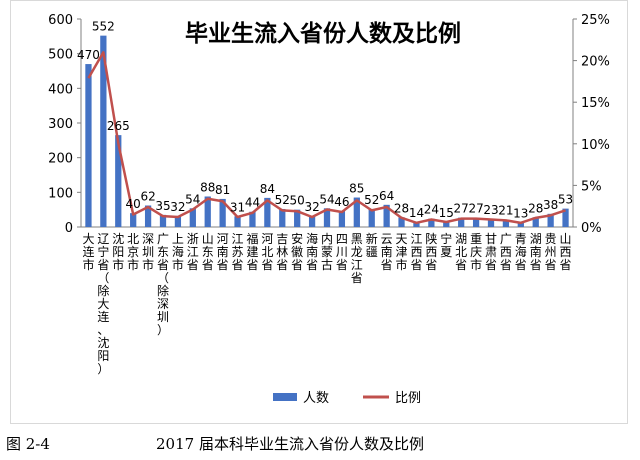  I want to click on y-tick-label: 600, so click(60, 20).